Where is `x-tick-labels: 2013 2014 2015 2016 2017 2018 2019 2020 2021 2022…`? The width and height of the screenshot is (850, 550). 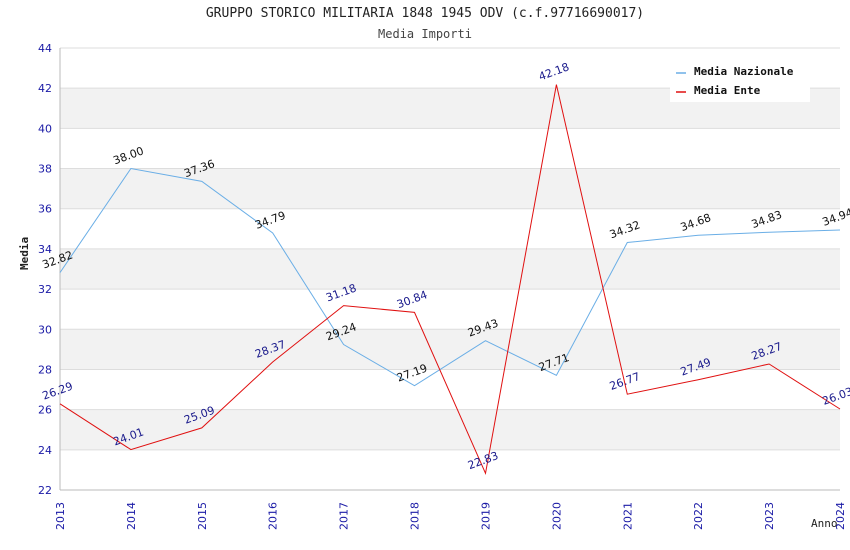 x-tick-labels: 2013 2014 2015 2016 2017 2018 2019 2020 2021 2022… is located at coordinates (450, 516).